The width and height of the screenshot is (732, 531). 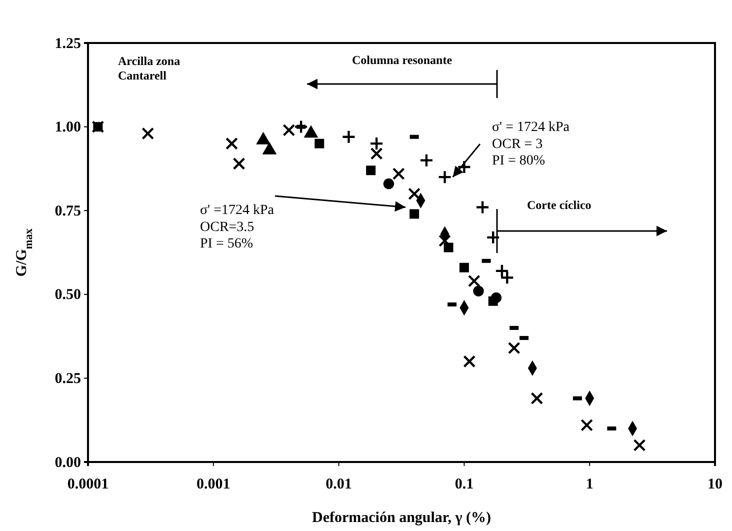 I want to click on y-tick-label: 1.00, so click(x=67, y=128).